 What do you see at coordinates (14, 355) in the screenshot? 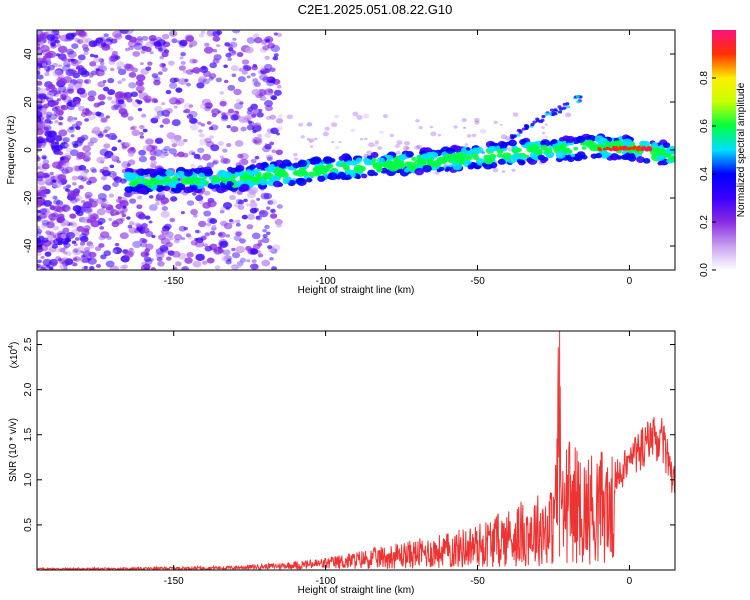
I see `snr-scale-label: (x104)` at bounding box center [14, 355].